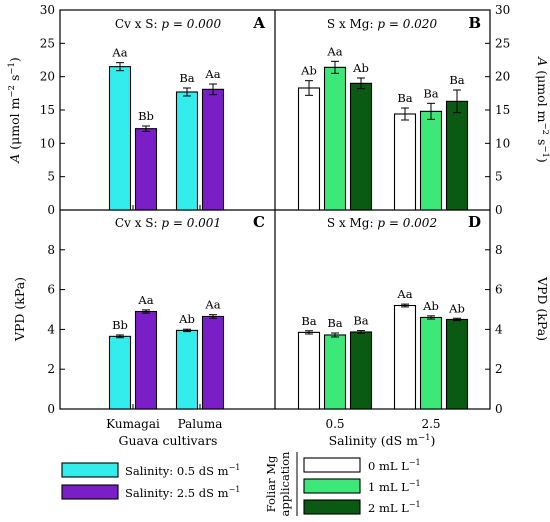 The width and height of the screenshot is (550, 522). I want to click on panel-d-ytick-label: 8, so click(499, 250).